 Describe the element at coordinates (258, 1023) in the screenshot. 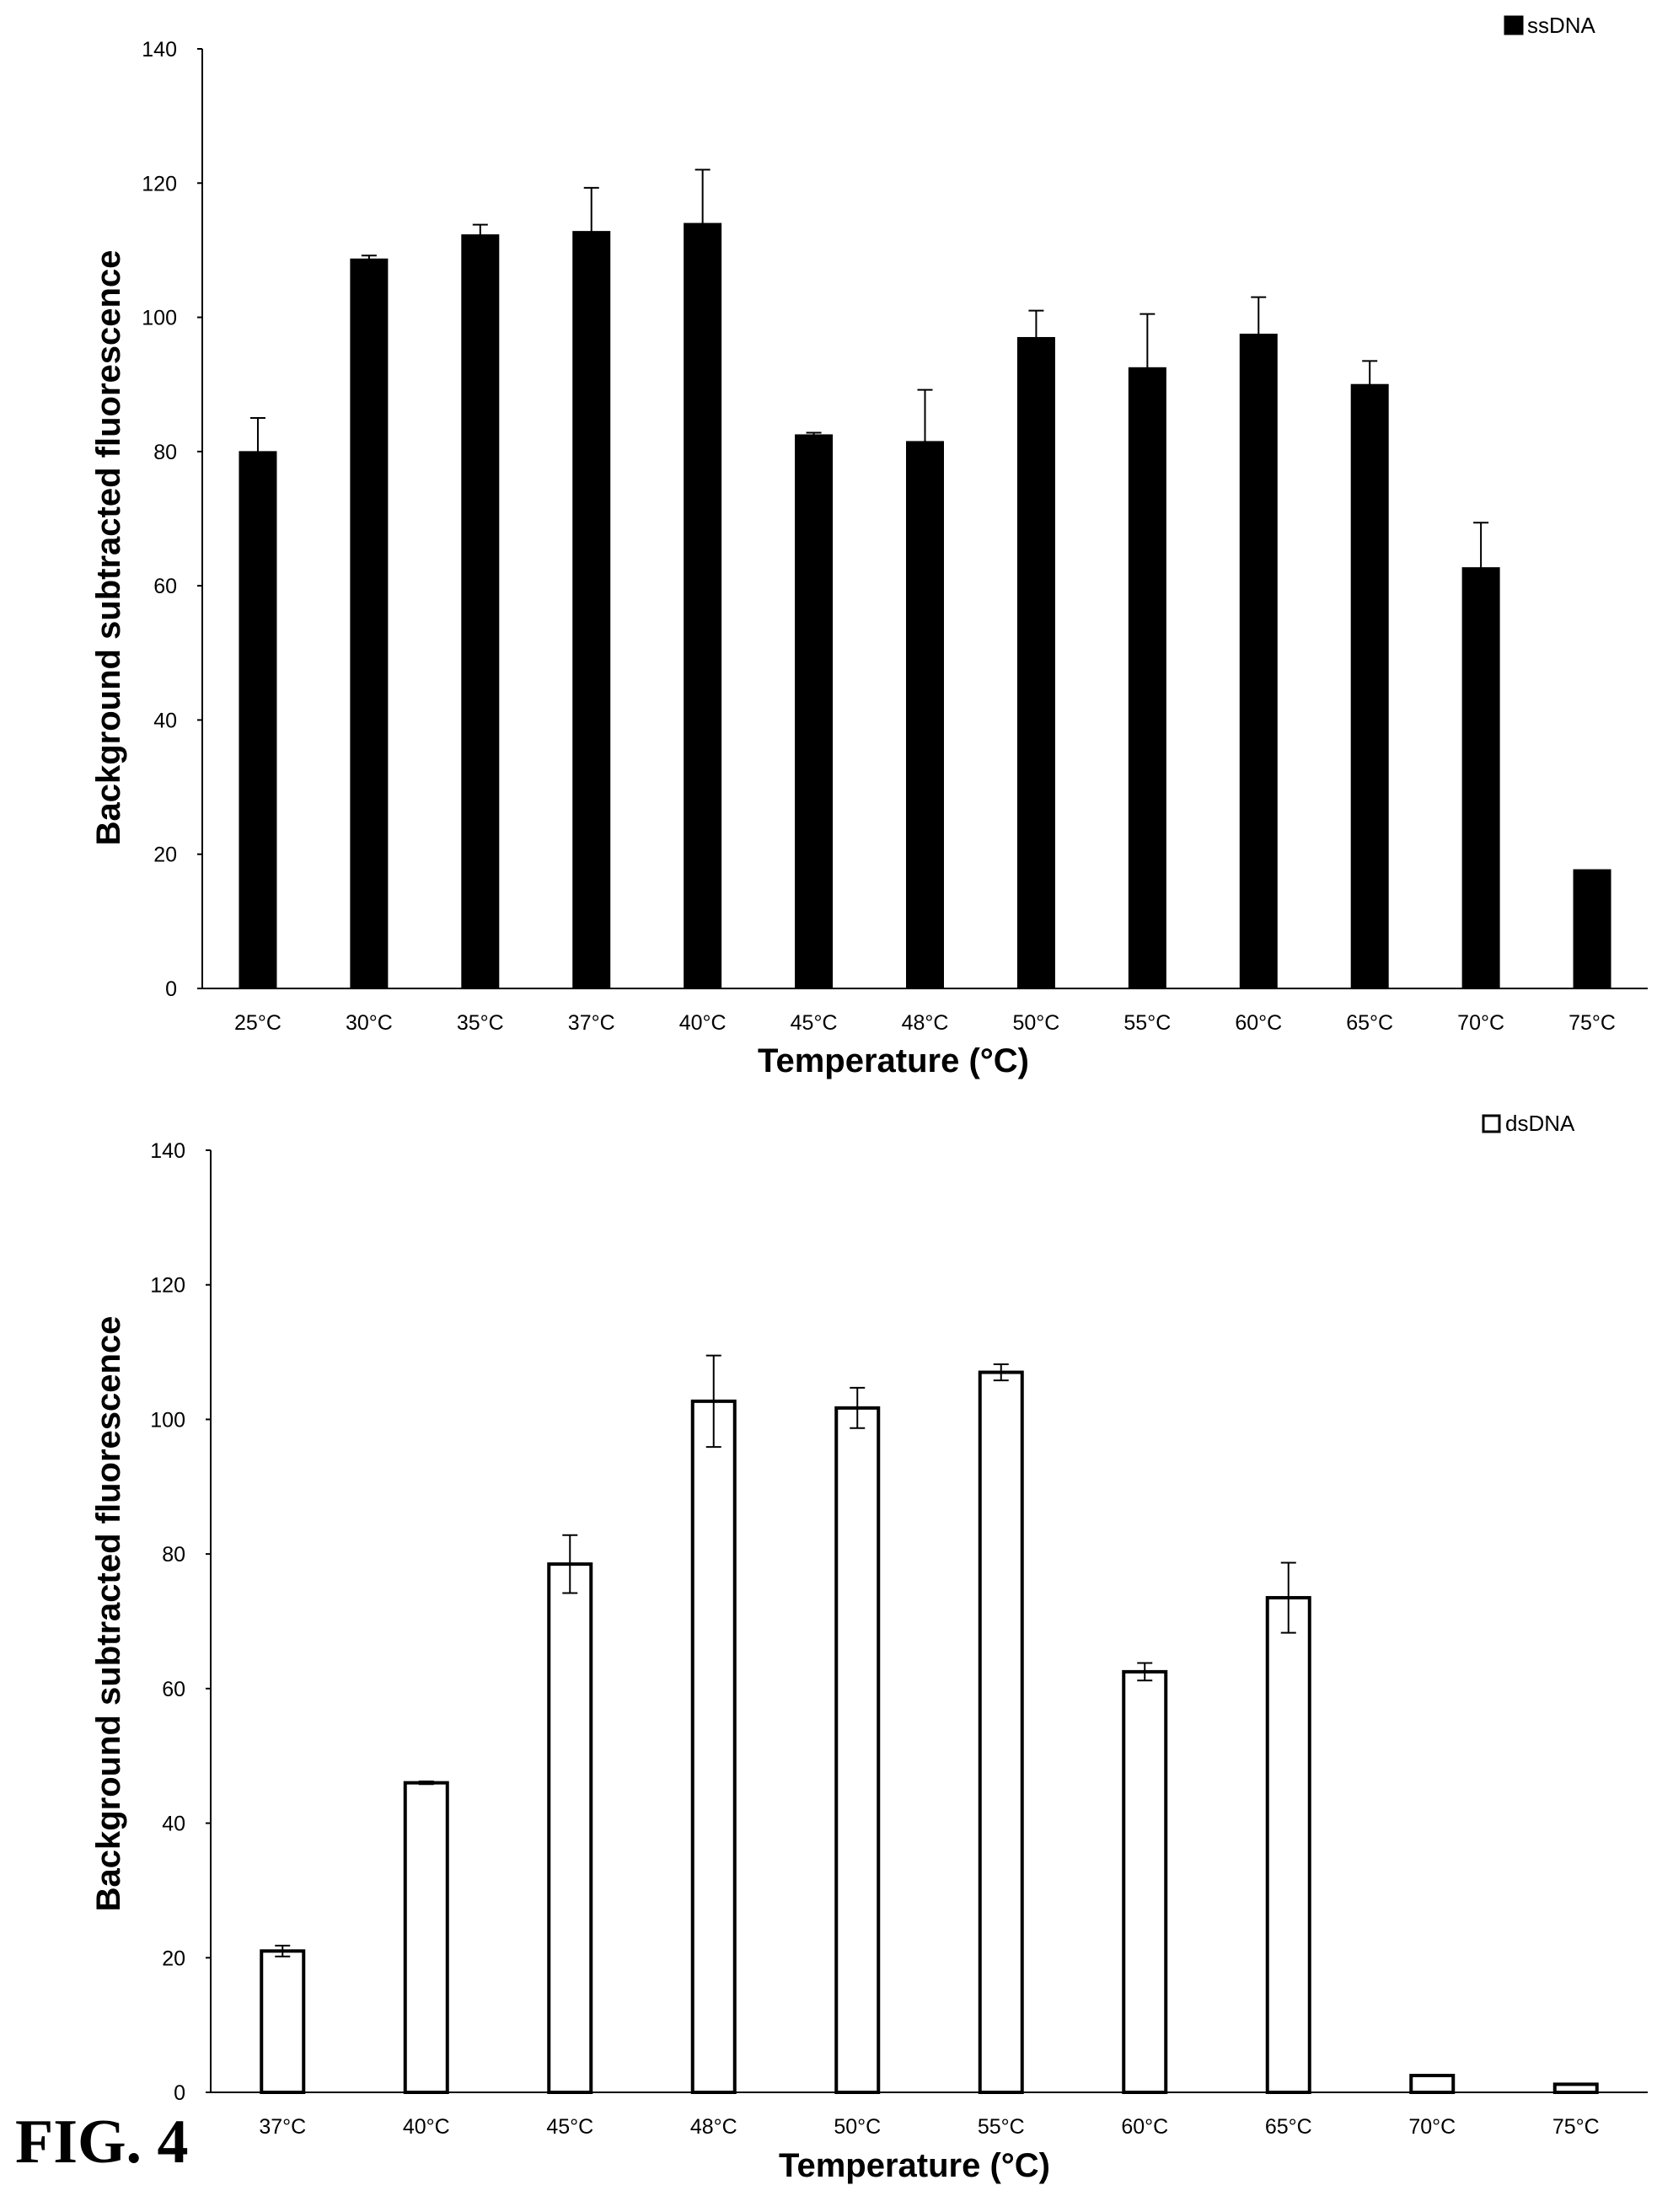

I see `x-tick-label: 25°C` at that location.